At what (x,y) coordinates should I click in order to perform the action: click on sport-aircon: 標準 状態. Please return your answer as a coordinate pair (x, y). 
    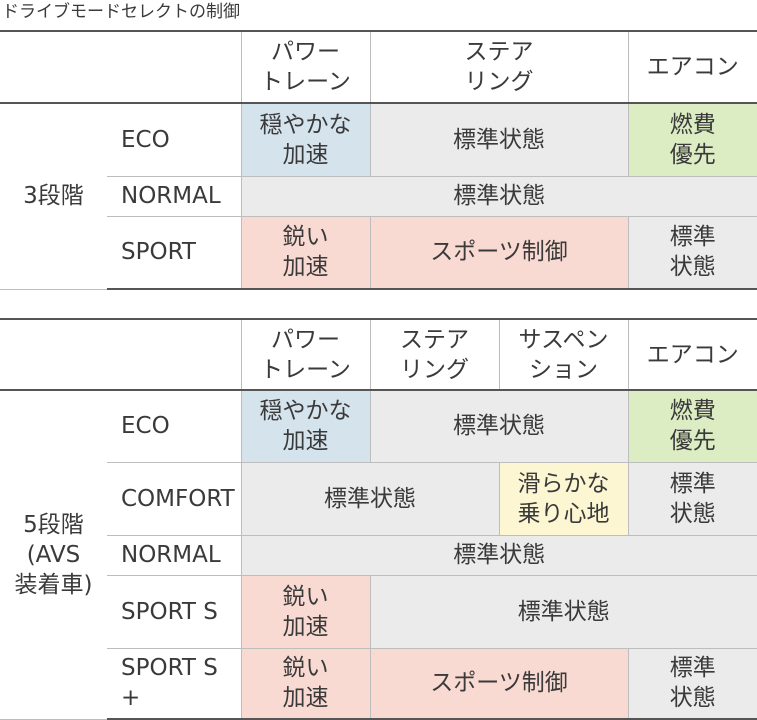
    Looking at the image, I should click on (692, 252).